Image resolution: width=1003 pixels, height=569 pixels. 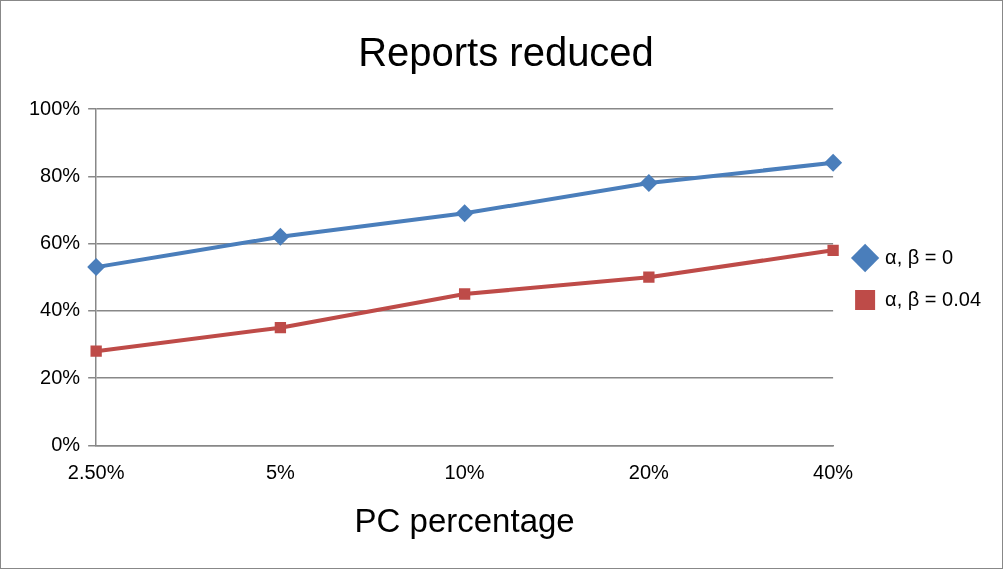 I want to click on chart-title: Reports reduced, so click(x=506, y=52).